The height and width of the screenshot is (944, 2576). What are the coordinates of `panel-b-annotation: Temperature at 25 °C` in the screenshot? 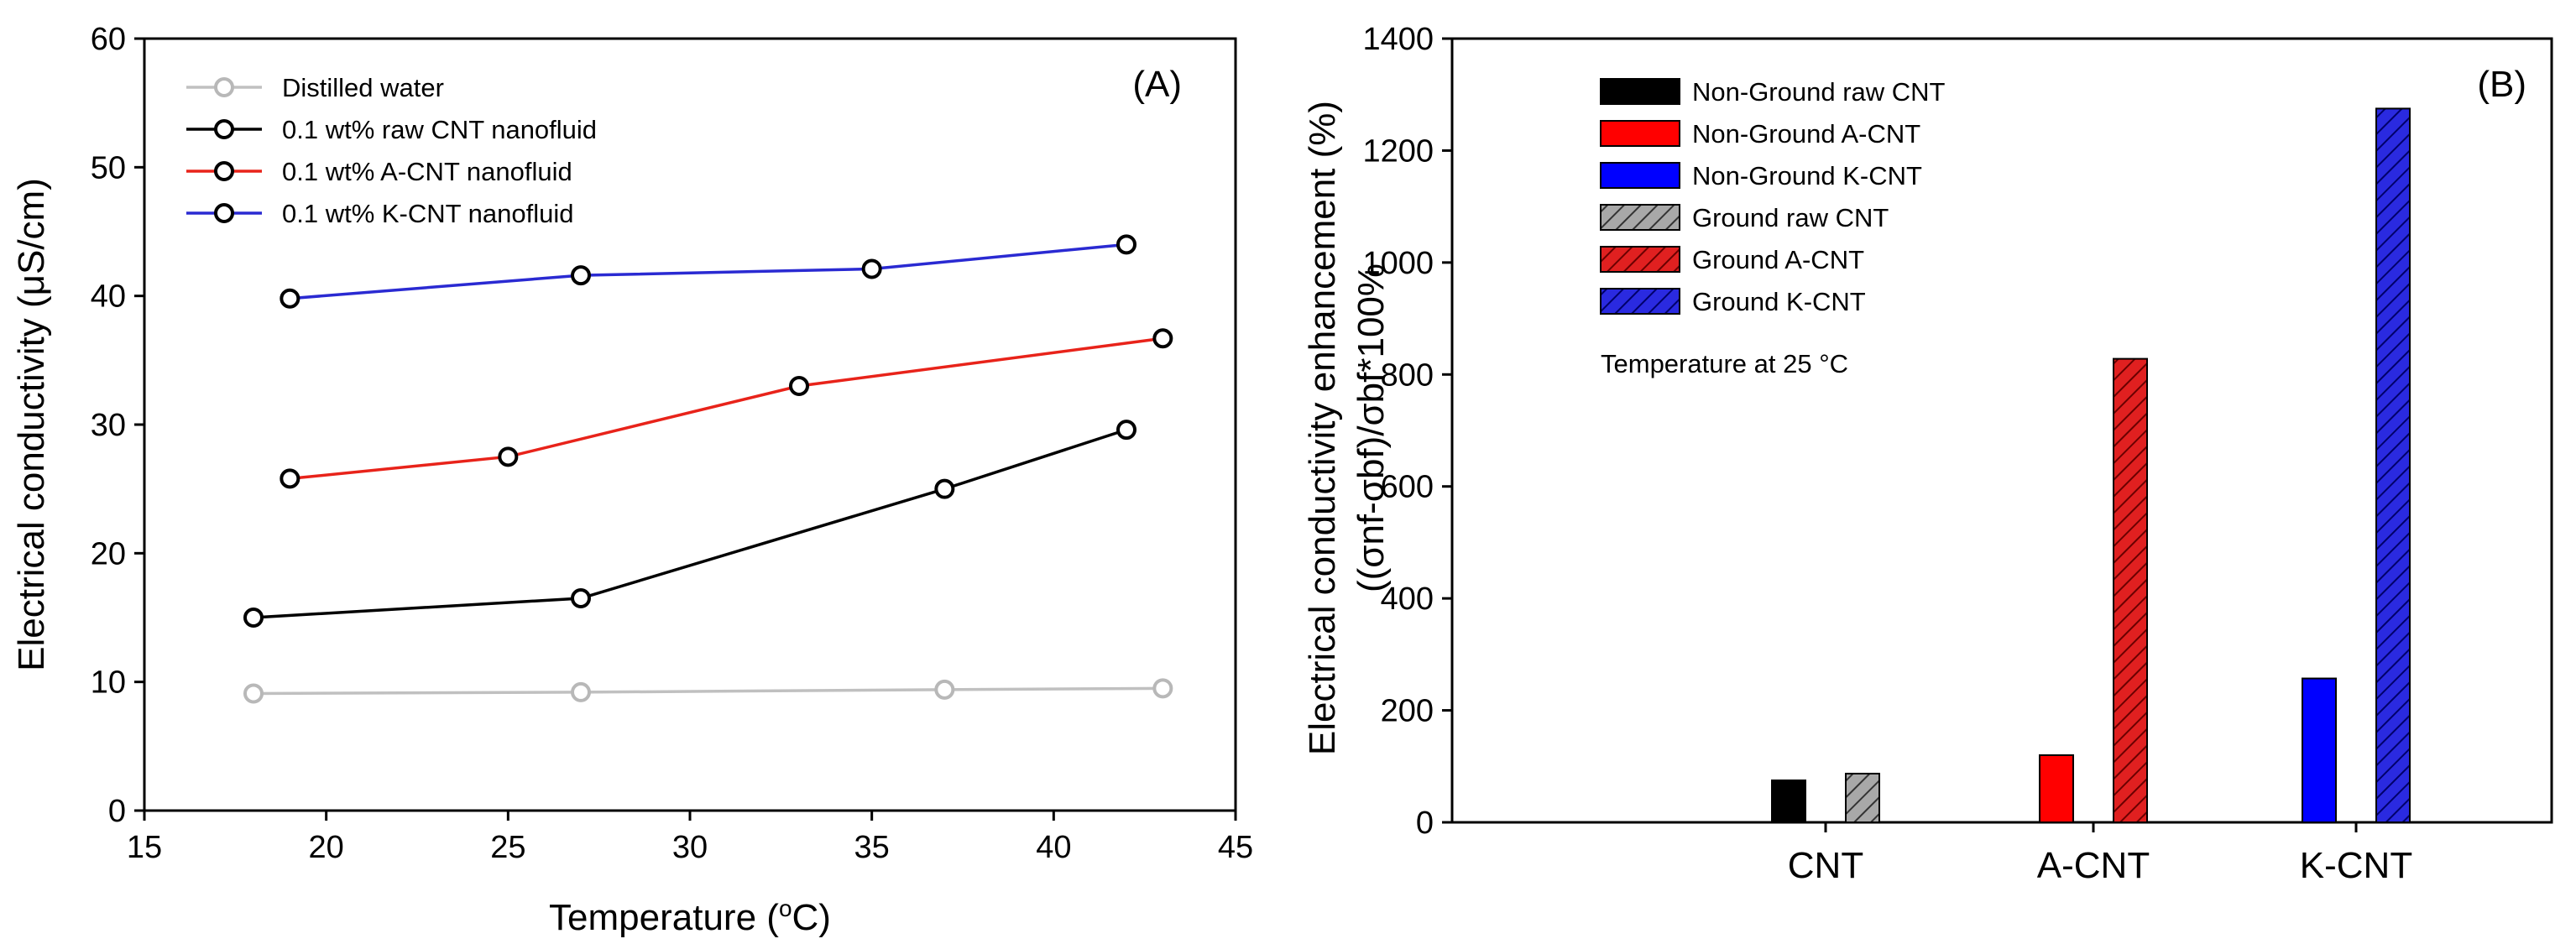 It's located at (1724, 363).